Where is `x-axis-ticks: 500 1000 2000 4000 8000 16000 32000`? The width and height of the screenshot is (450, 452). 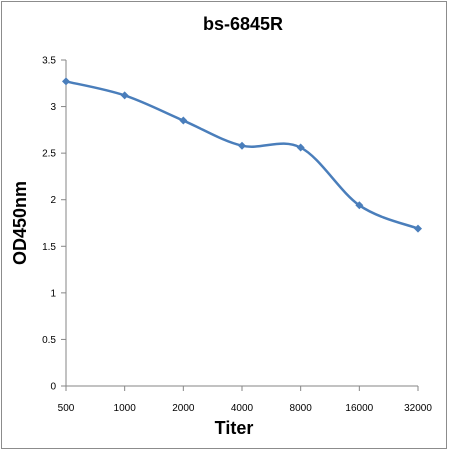
x-axis-ticks: 500 1000 2000 4000 8000 16000 32000 is located at coordinates (245, 400).